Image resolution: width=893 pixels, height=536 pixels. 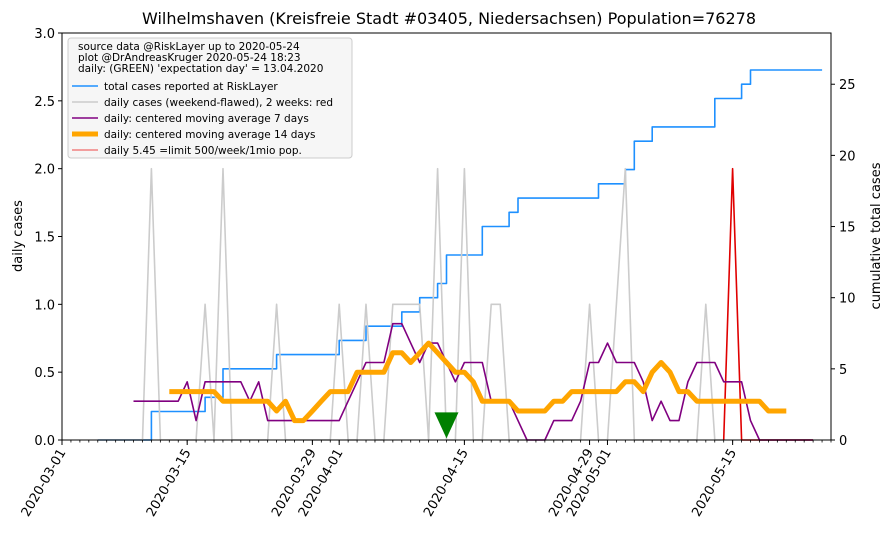 I want to click on legend-entry-label: daily: centered moving average 7 days, so click(x=206, y=119).